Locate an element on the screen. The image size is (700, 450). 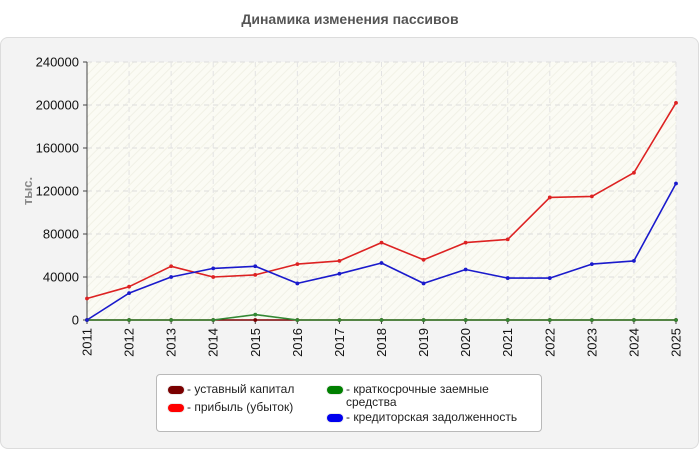
x-tick-label: 2019 is located at coordinates (423, 342).